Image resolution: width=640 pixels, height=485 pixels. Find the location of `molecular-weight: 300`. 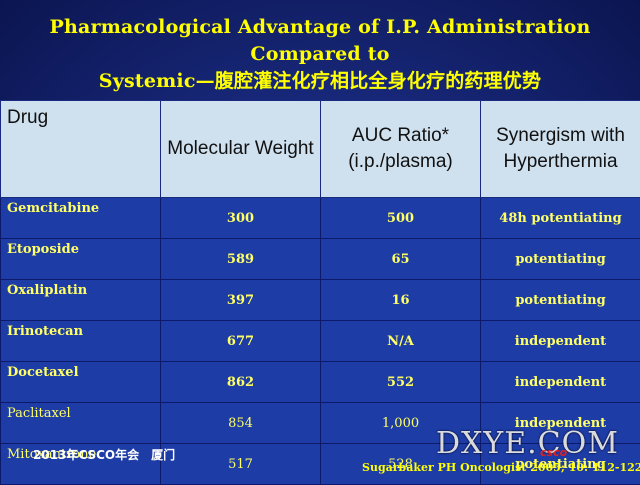

molecular-weight: 300 is located at coordinates (241, 218).